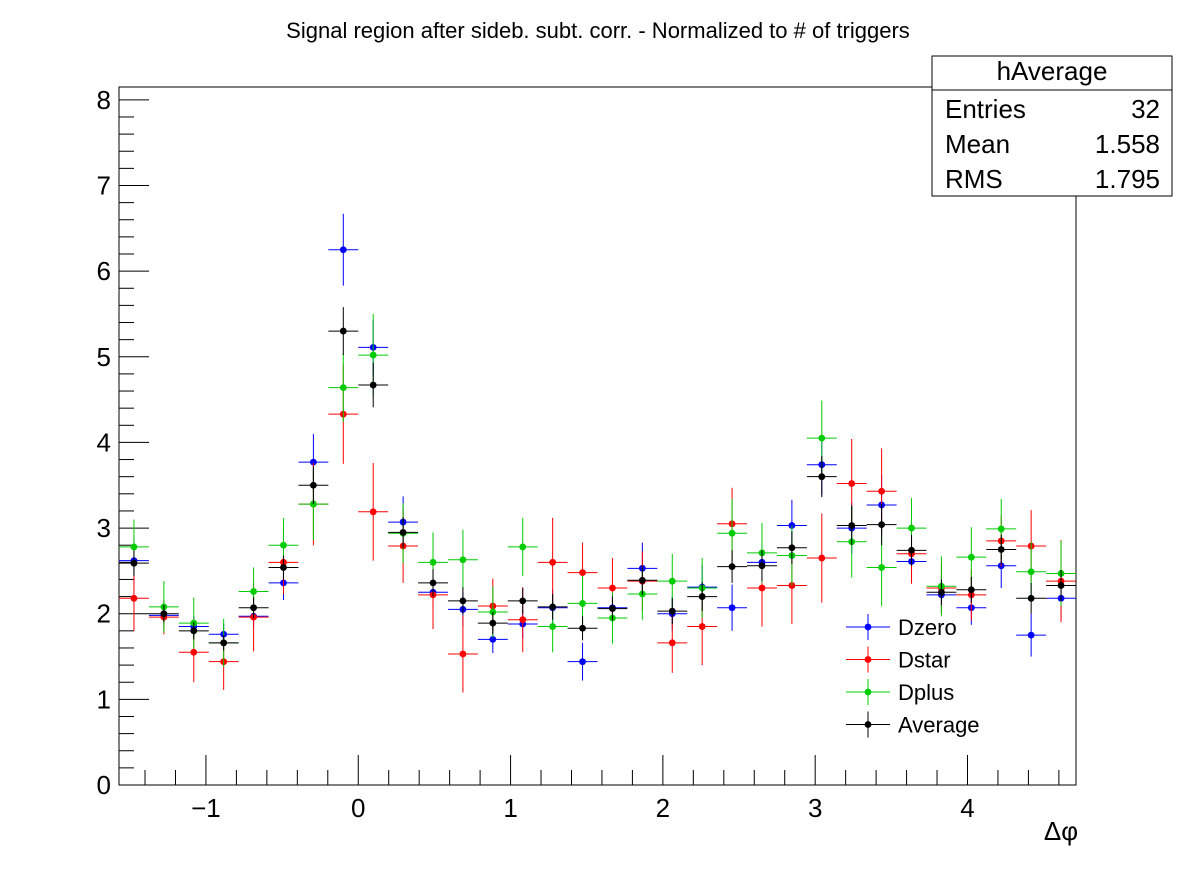  What do you see at coordinates (104, 185) in the screenshot?
I see `y-tick-label: 7` at bounding box center [104, 185].